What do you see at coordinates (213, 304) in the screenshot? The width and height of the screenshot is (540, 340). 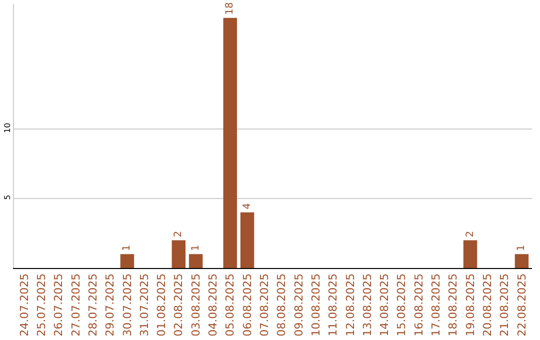 I see `x-tick-label: 04.08.2025` at bounding box center [213, 304].